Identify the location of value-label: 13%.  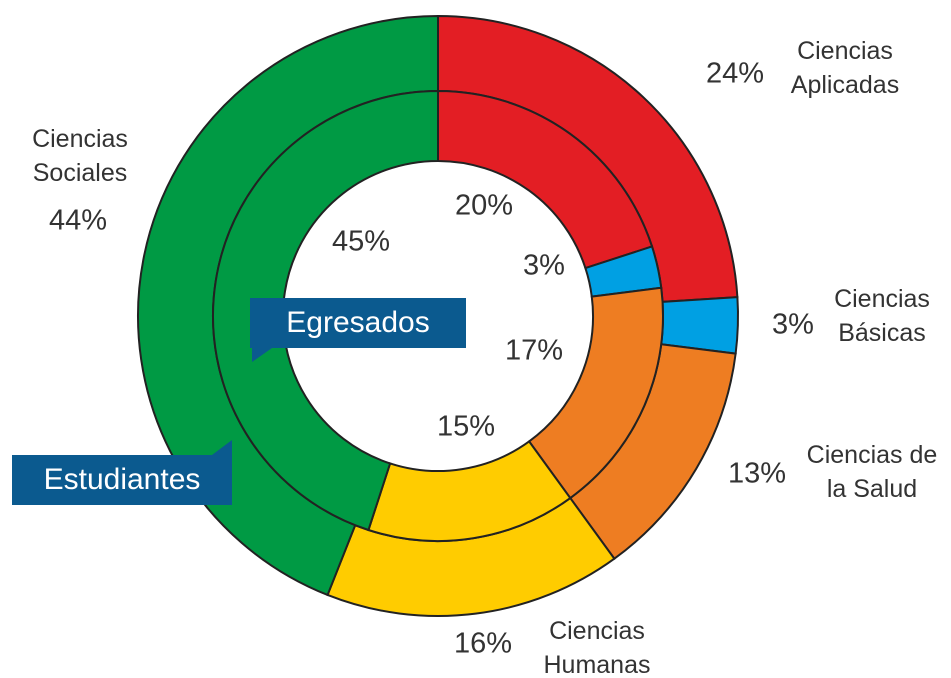
(757, 474).